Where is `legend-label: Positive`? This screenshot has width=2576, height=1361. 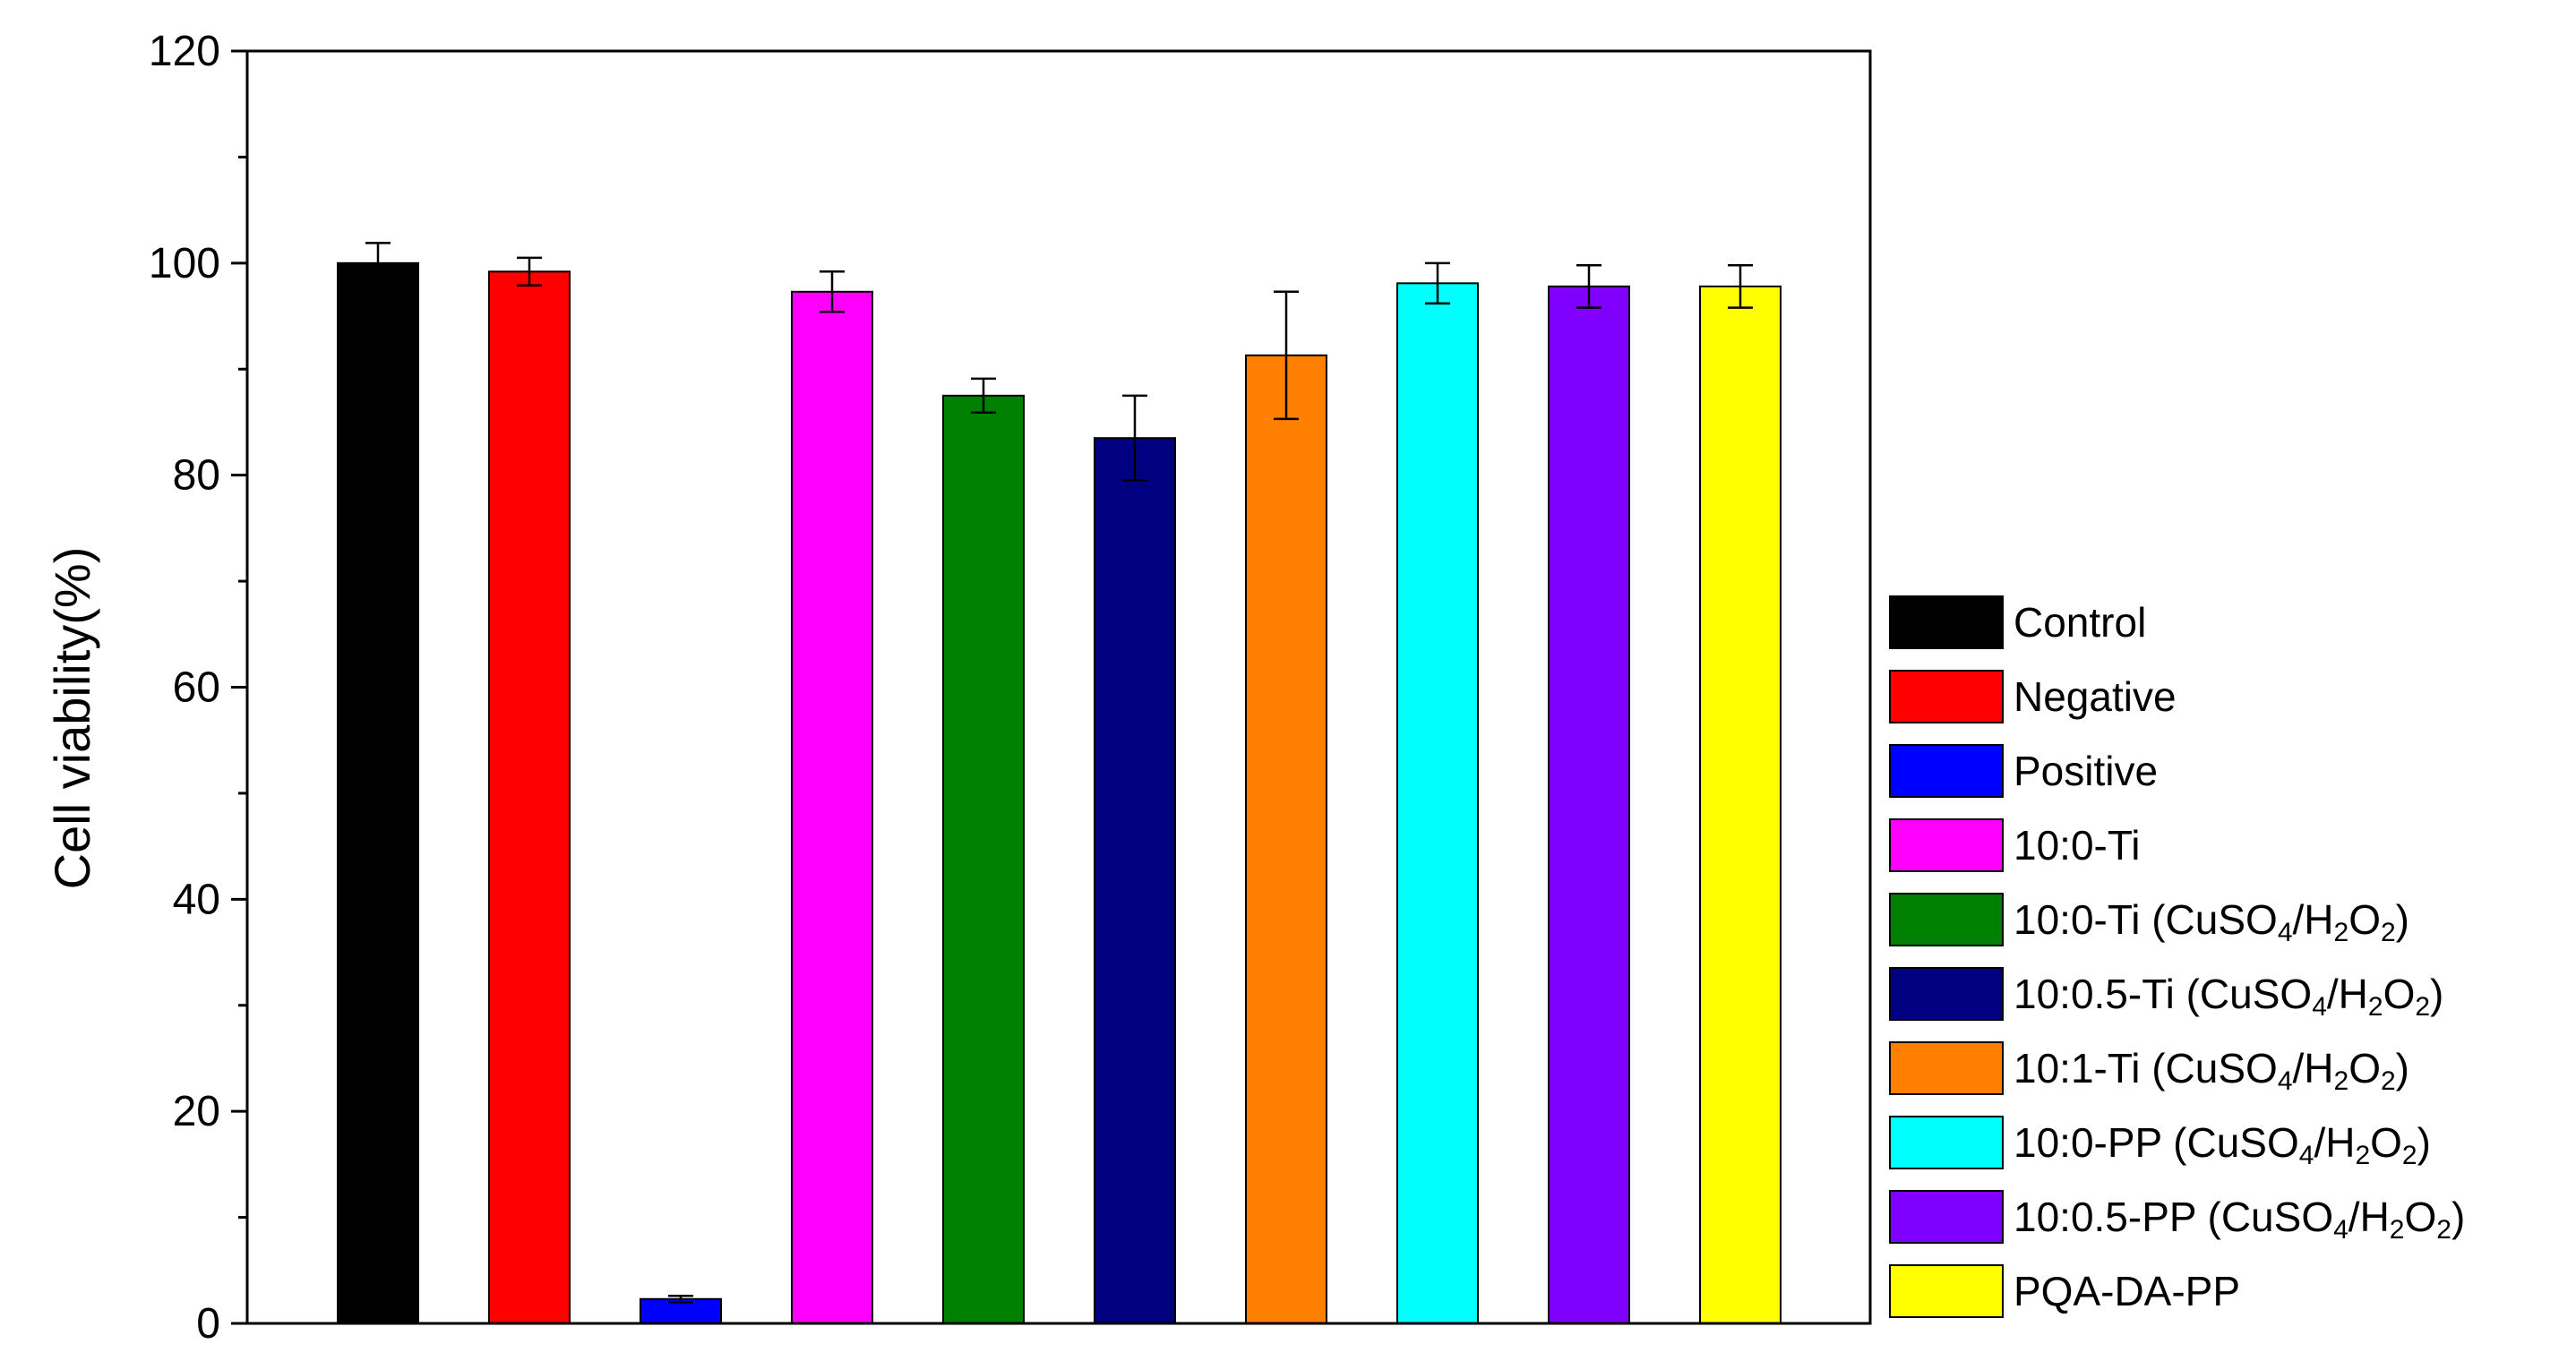 legend-label: Positive is located at coordinates (2086, 771).